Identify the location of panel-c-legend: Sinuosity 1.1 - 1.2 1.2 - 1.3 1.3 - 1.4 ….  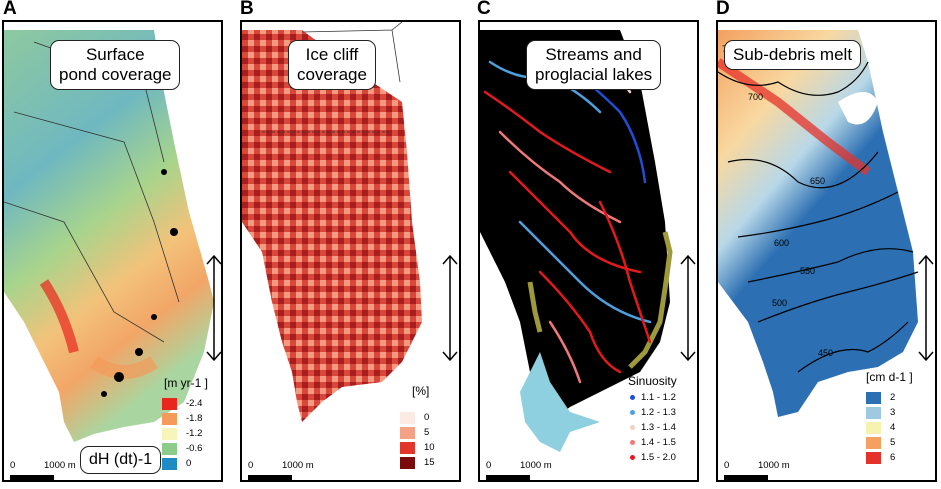
(652, 419).